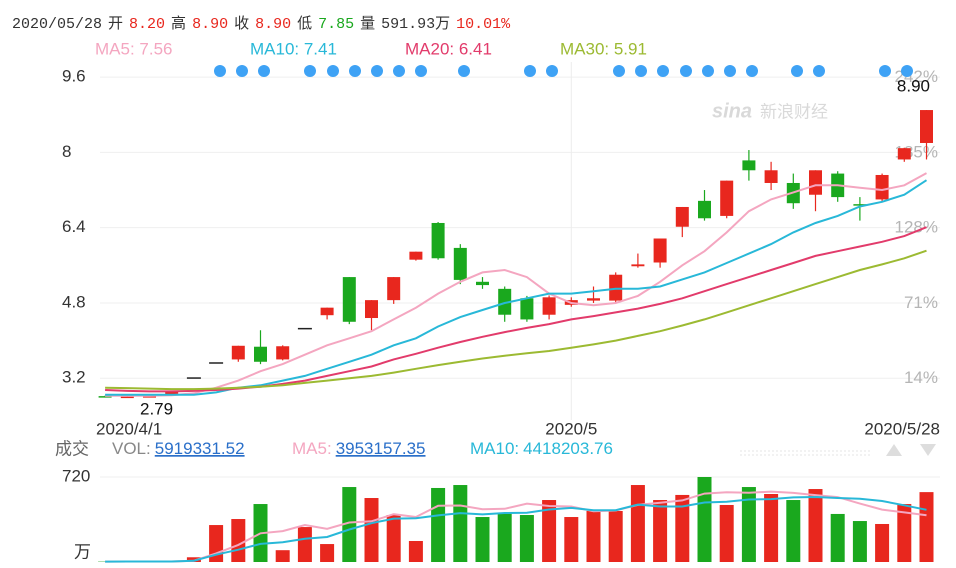 The width and height of the screenshot is (956, 568). What do you see at coordinates (200, 448) in the screenshot?
I see `legend-value: 5919331.52` at bounding box center [200, 448].